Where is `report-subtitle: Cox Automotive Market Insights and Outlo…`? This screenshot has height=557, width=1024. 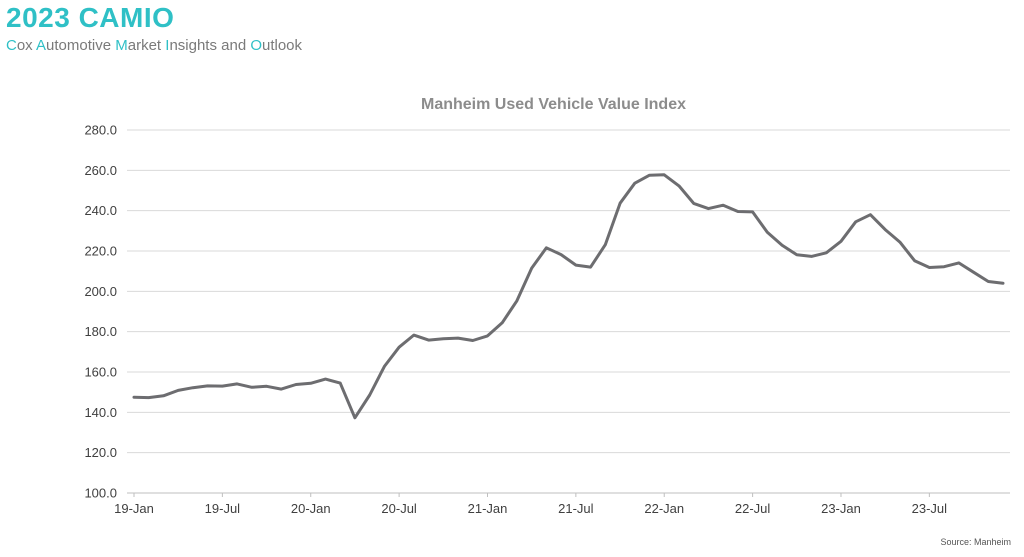 report-subtitle: Cox Automotive Market Insights and Outlo… is located at coordinates (154, 45).